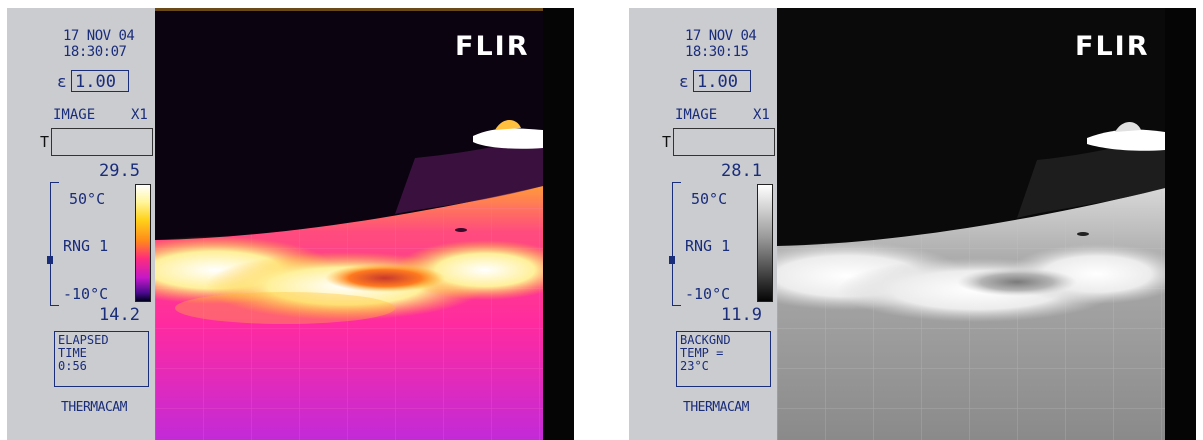 The width and height of the screenshot is (1203, 440). I want to click on info-line: 23°C, so click(694, 366).